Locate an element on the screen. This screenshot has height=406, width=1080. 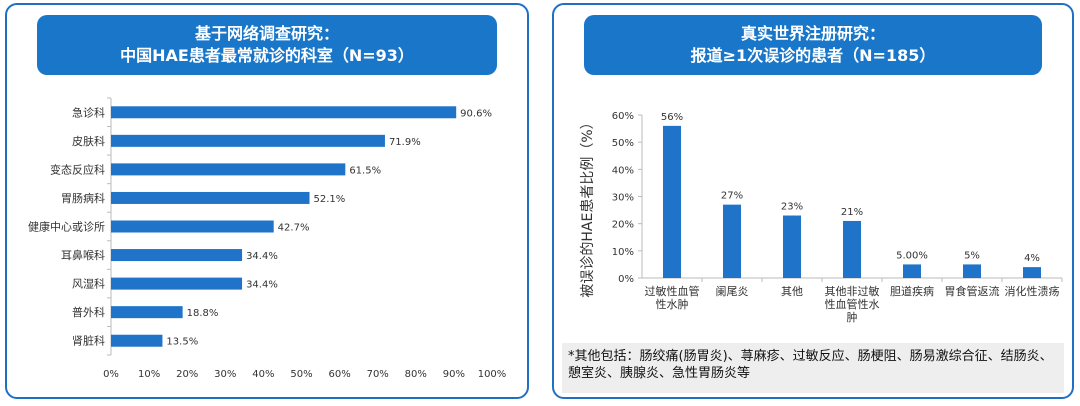
right-category-label: 胆道疾病 is located at coordinates (912, 291).